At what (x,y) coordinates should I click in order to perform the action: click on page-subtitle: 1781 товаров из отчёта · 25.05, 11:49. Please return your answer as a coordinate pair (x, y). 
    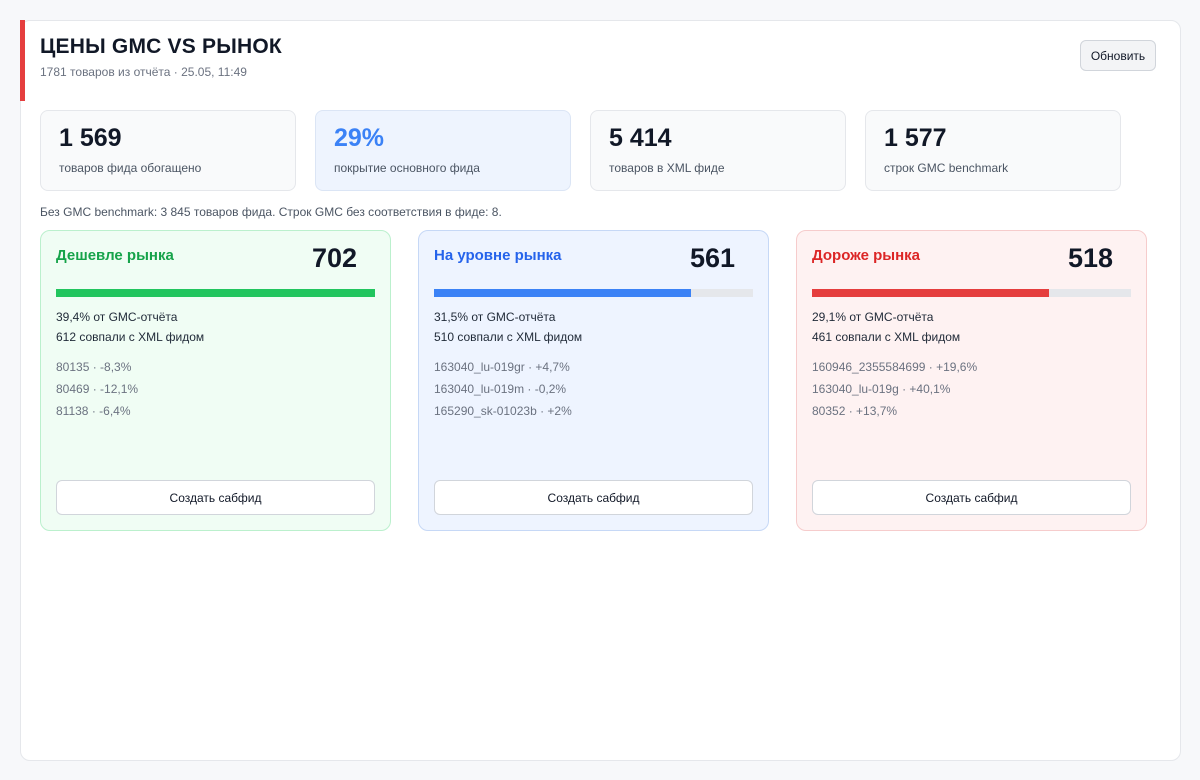
    Looking at the image, I should click on (143, 72).